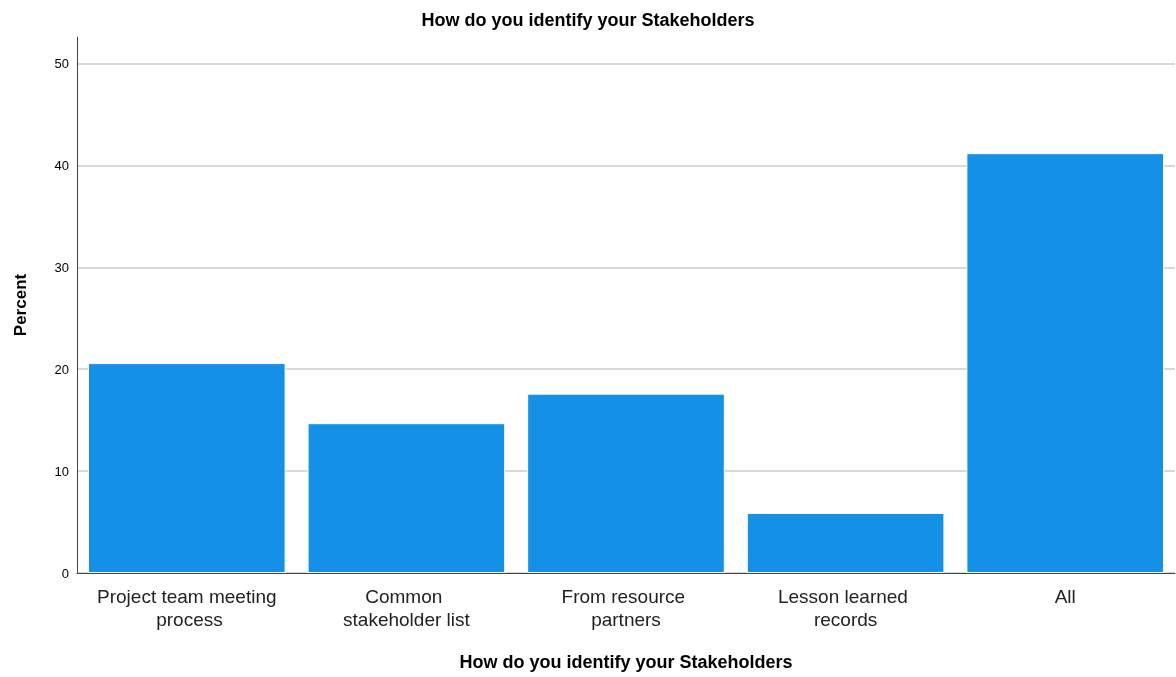 This screenshot has height=677, width=1176. Describe the element at coordinates (626, 662) in the screenshot. I see `x-axis-title: How do you identify your Stakeholders` at that location.